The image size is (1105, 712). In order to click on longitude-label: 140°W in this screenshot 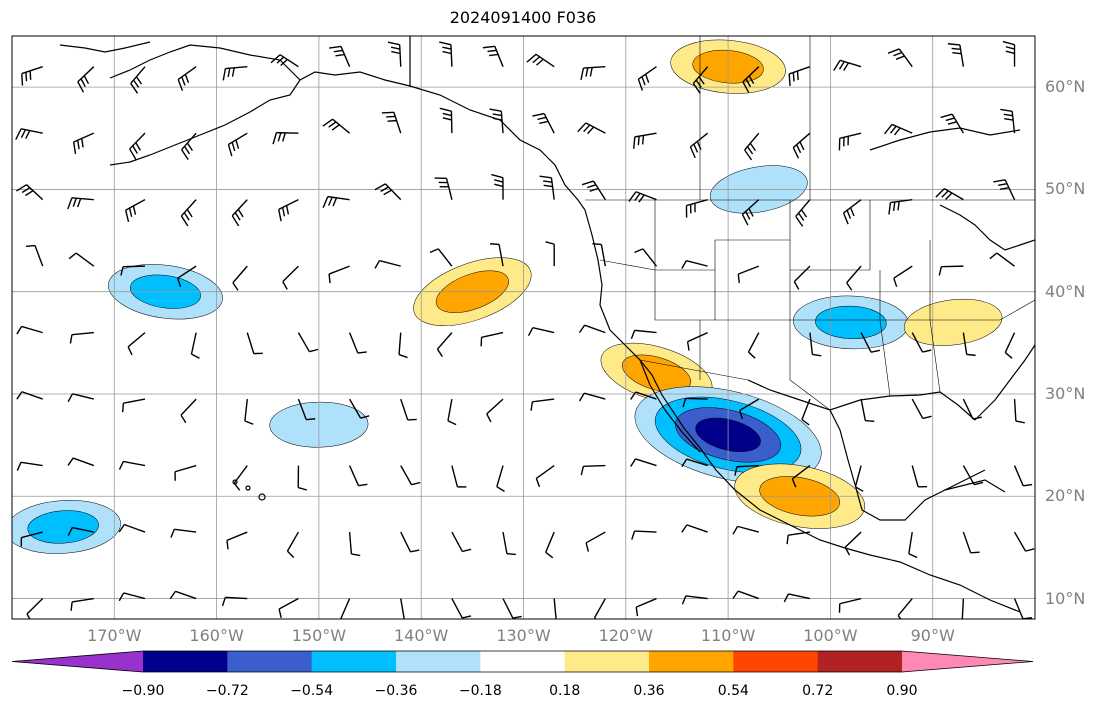, I will do `click(421, 635)`.